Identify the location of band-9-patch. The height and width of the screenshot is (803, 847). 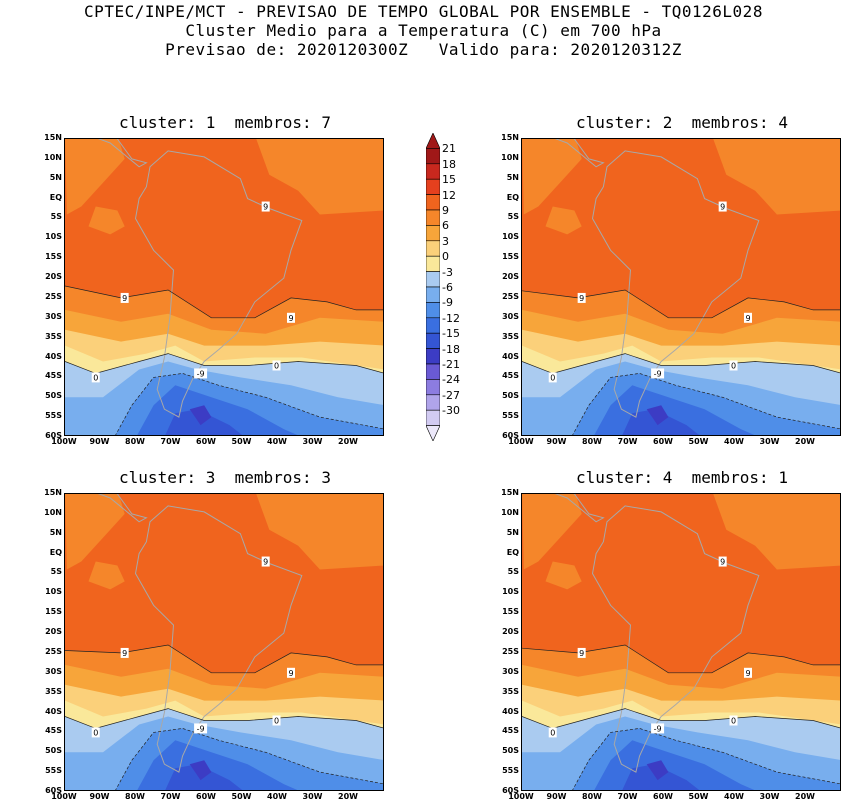
(106, 220).